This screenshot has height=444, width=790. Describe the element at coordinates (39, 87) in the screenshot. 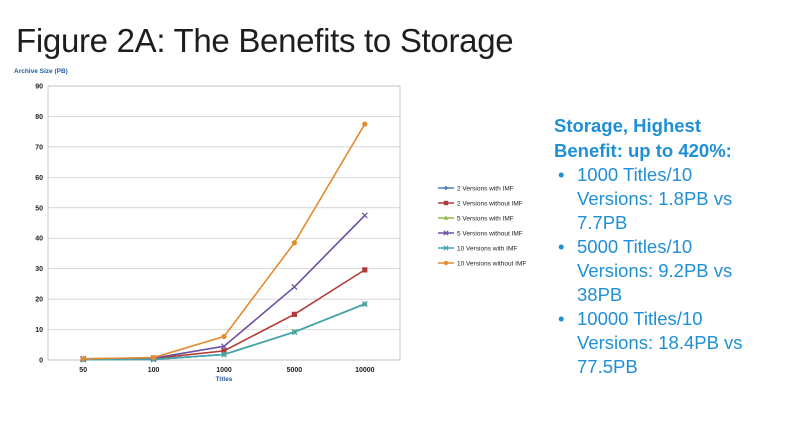

I see `y-tick-label: 90` at that location.